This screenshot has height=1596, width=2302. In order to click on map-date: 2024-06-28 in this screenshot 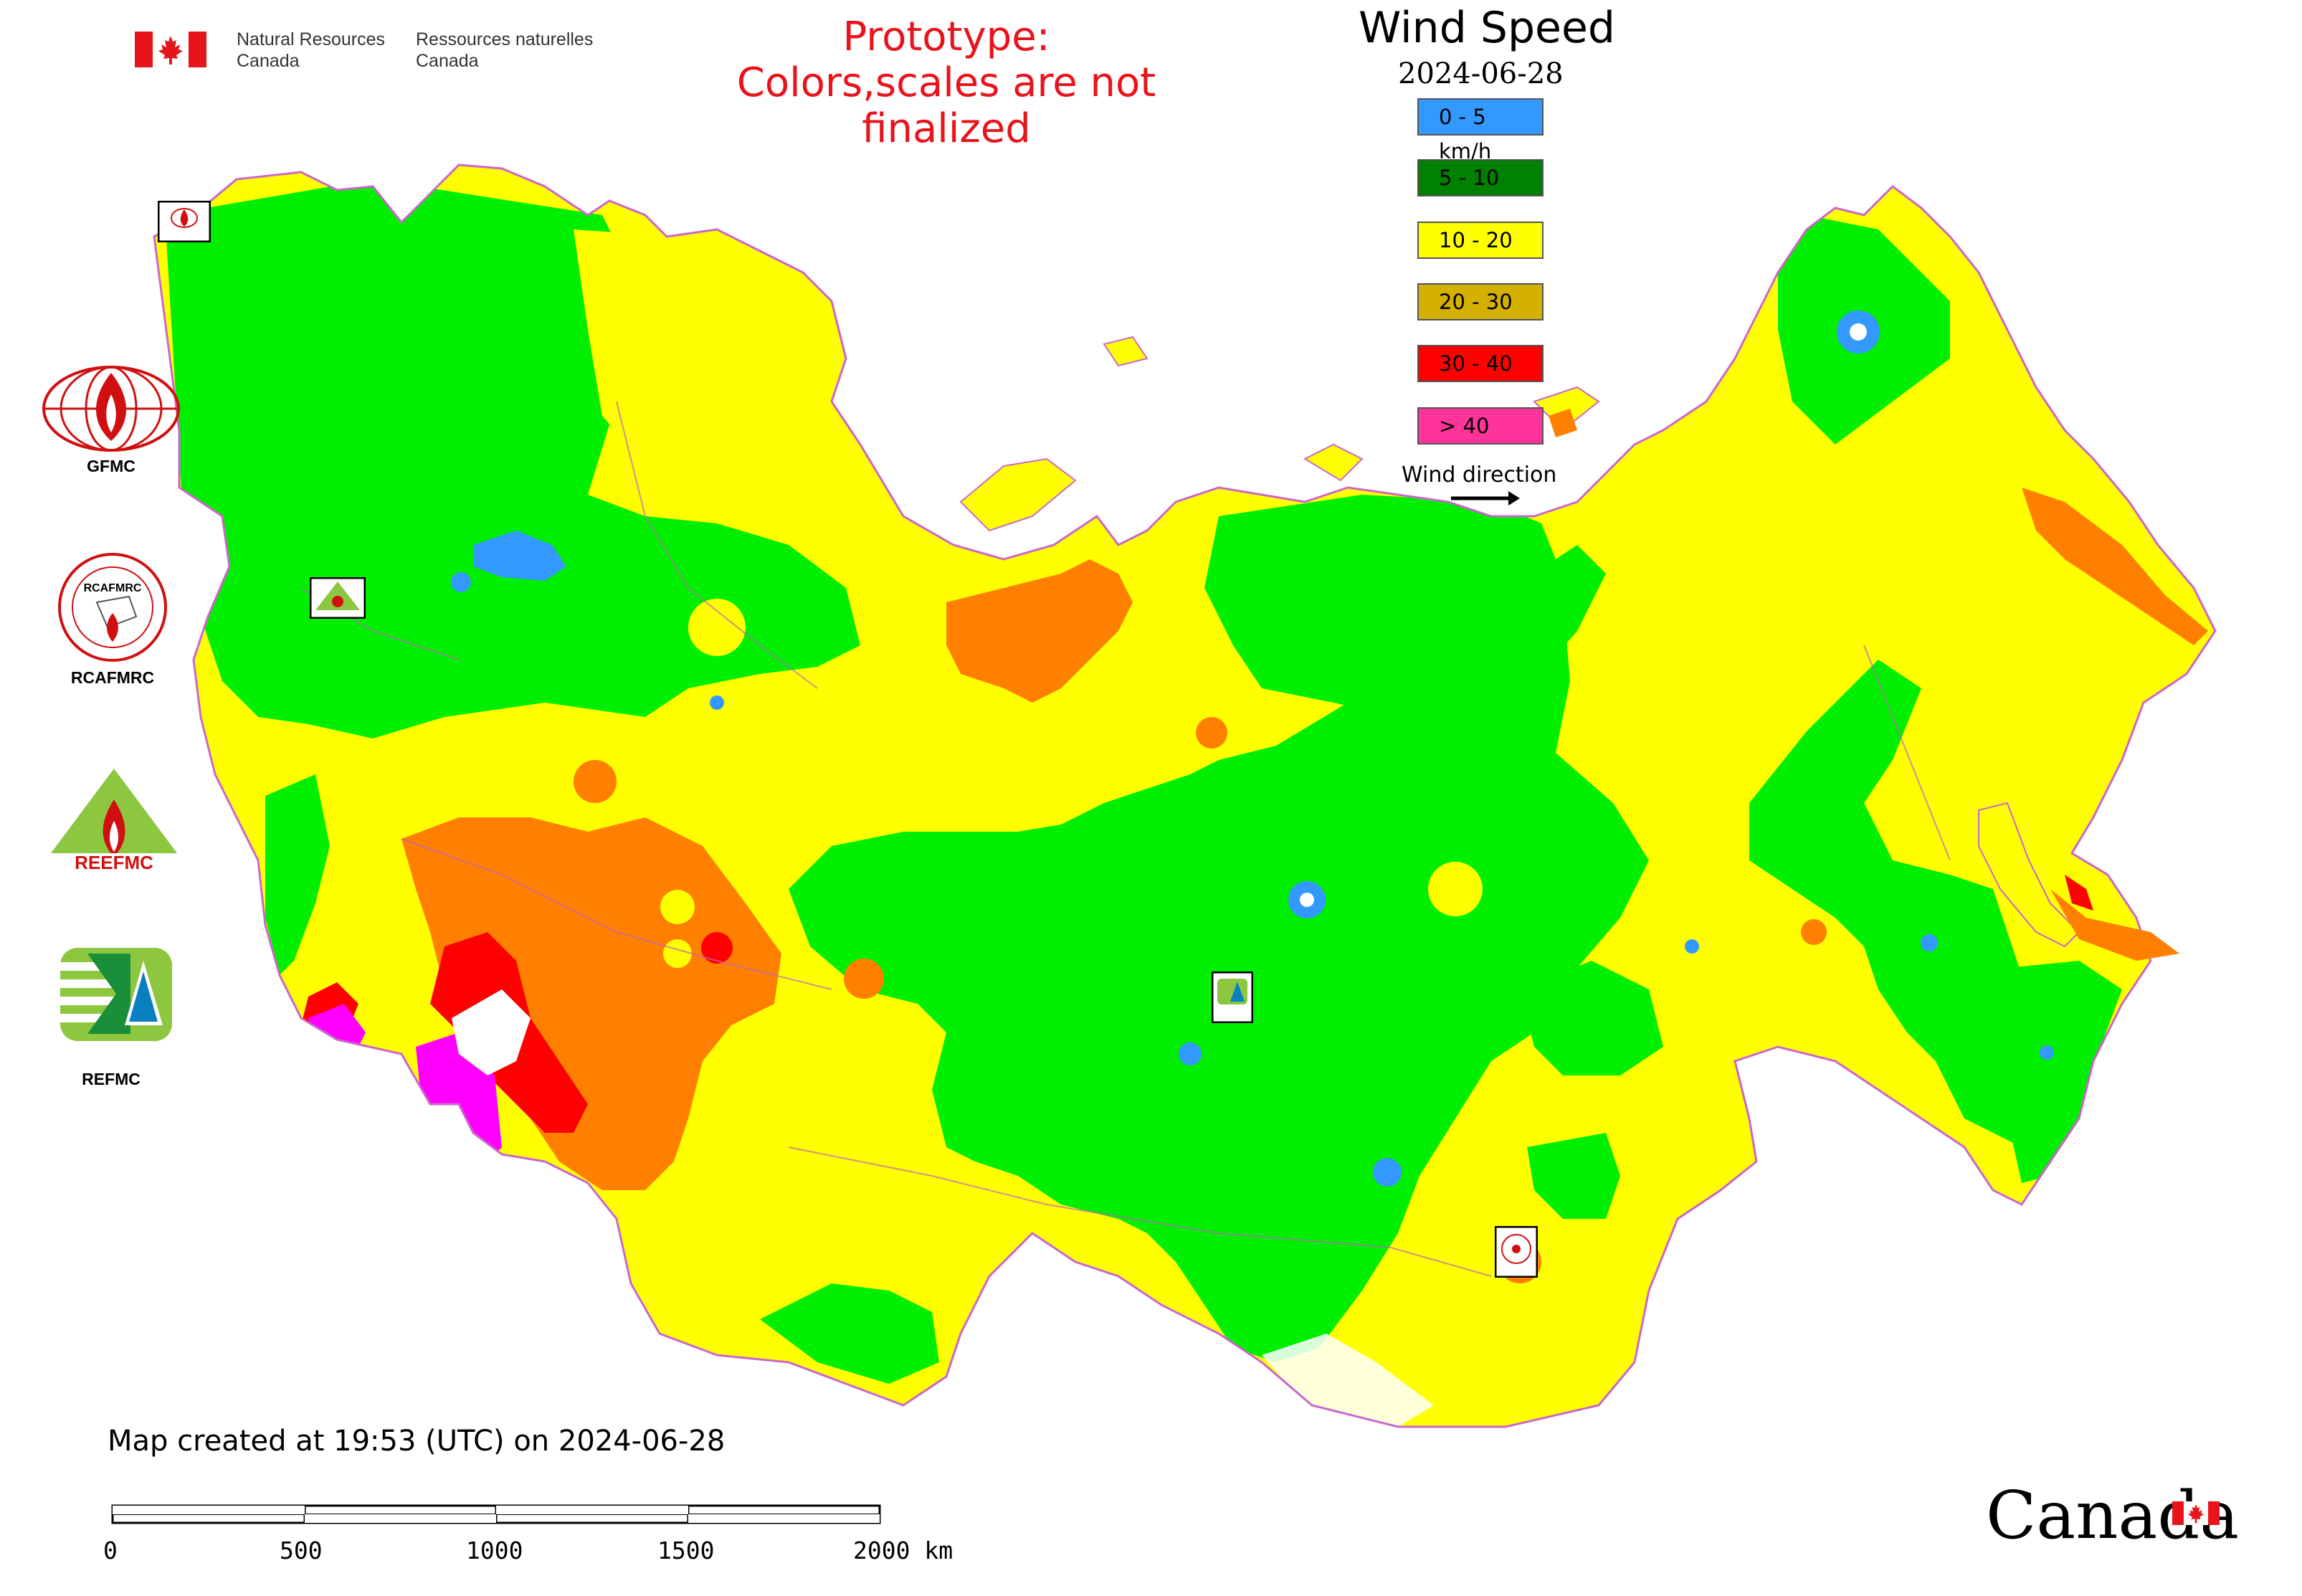, I will do `click(1481, 73)`.